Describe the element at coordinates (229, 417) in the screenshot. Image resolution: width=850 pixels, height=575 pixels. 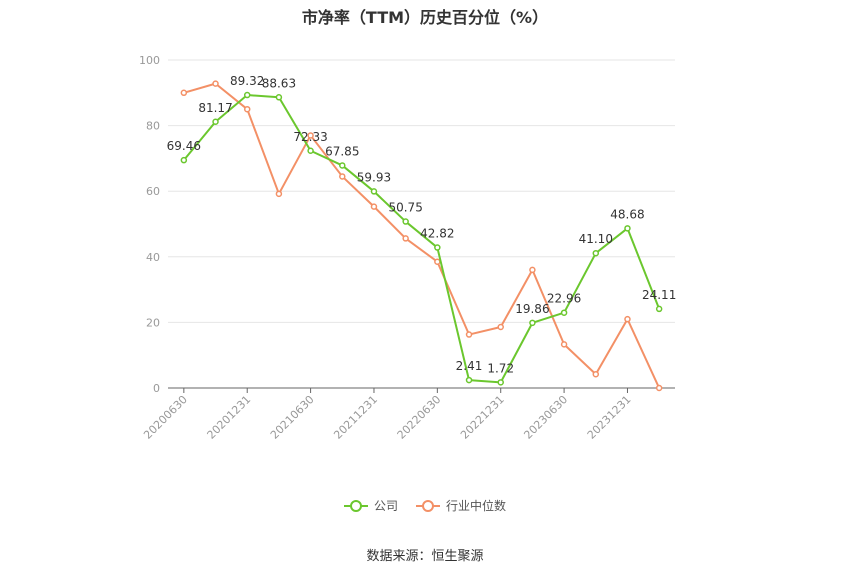
I see `x-tick-label: 20201231` at that location.